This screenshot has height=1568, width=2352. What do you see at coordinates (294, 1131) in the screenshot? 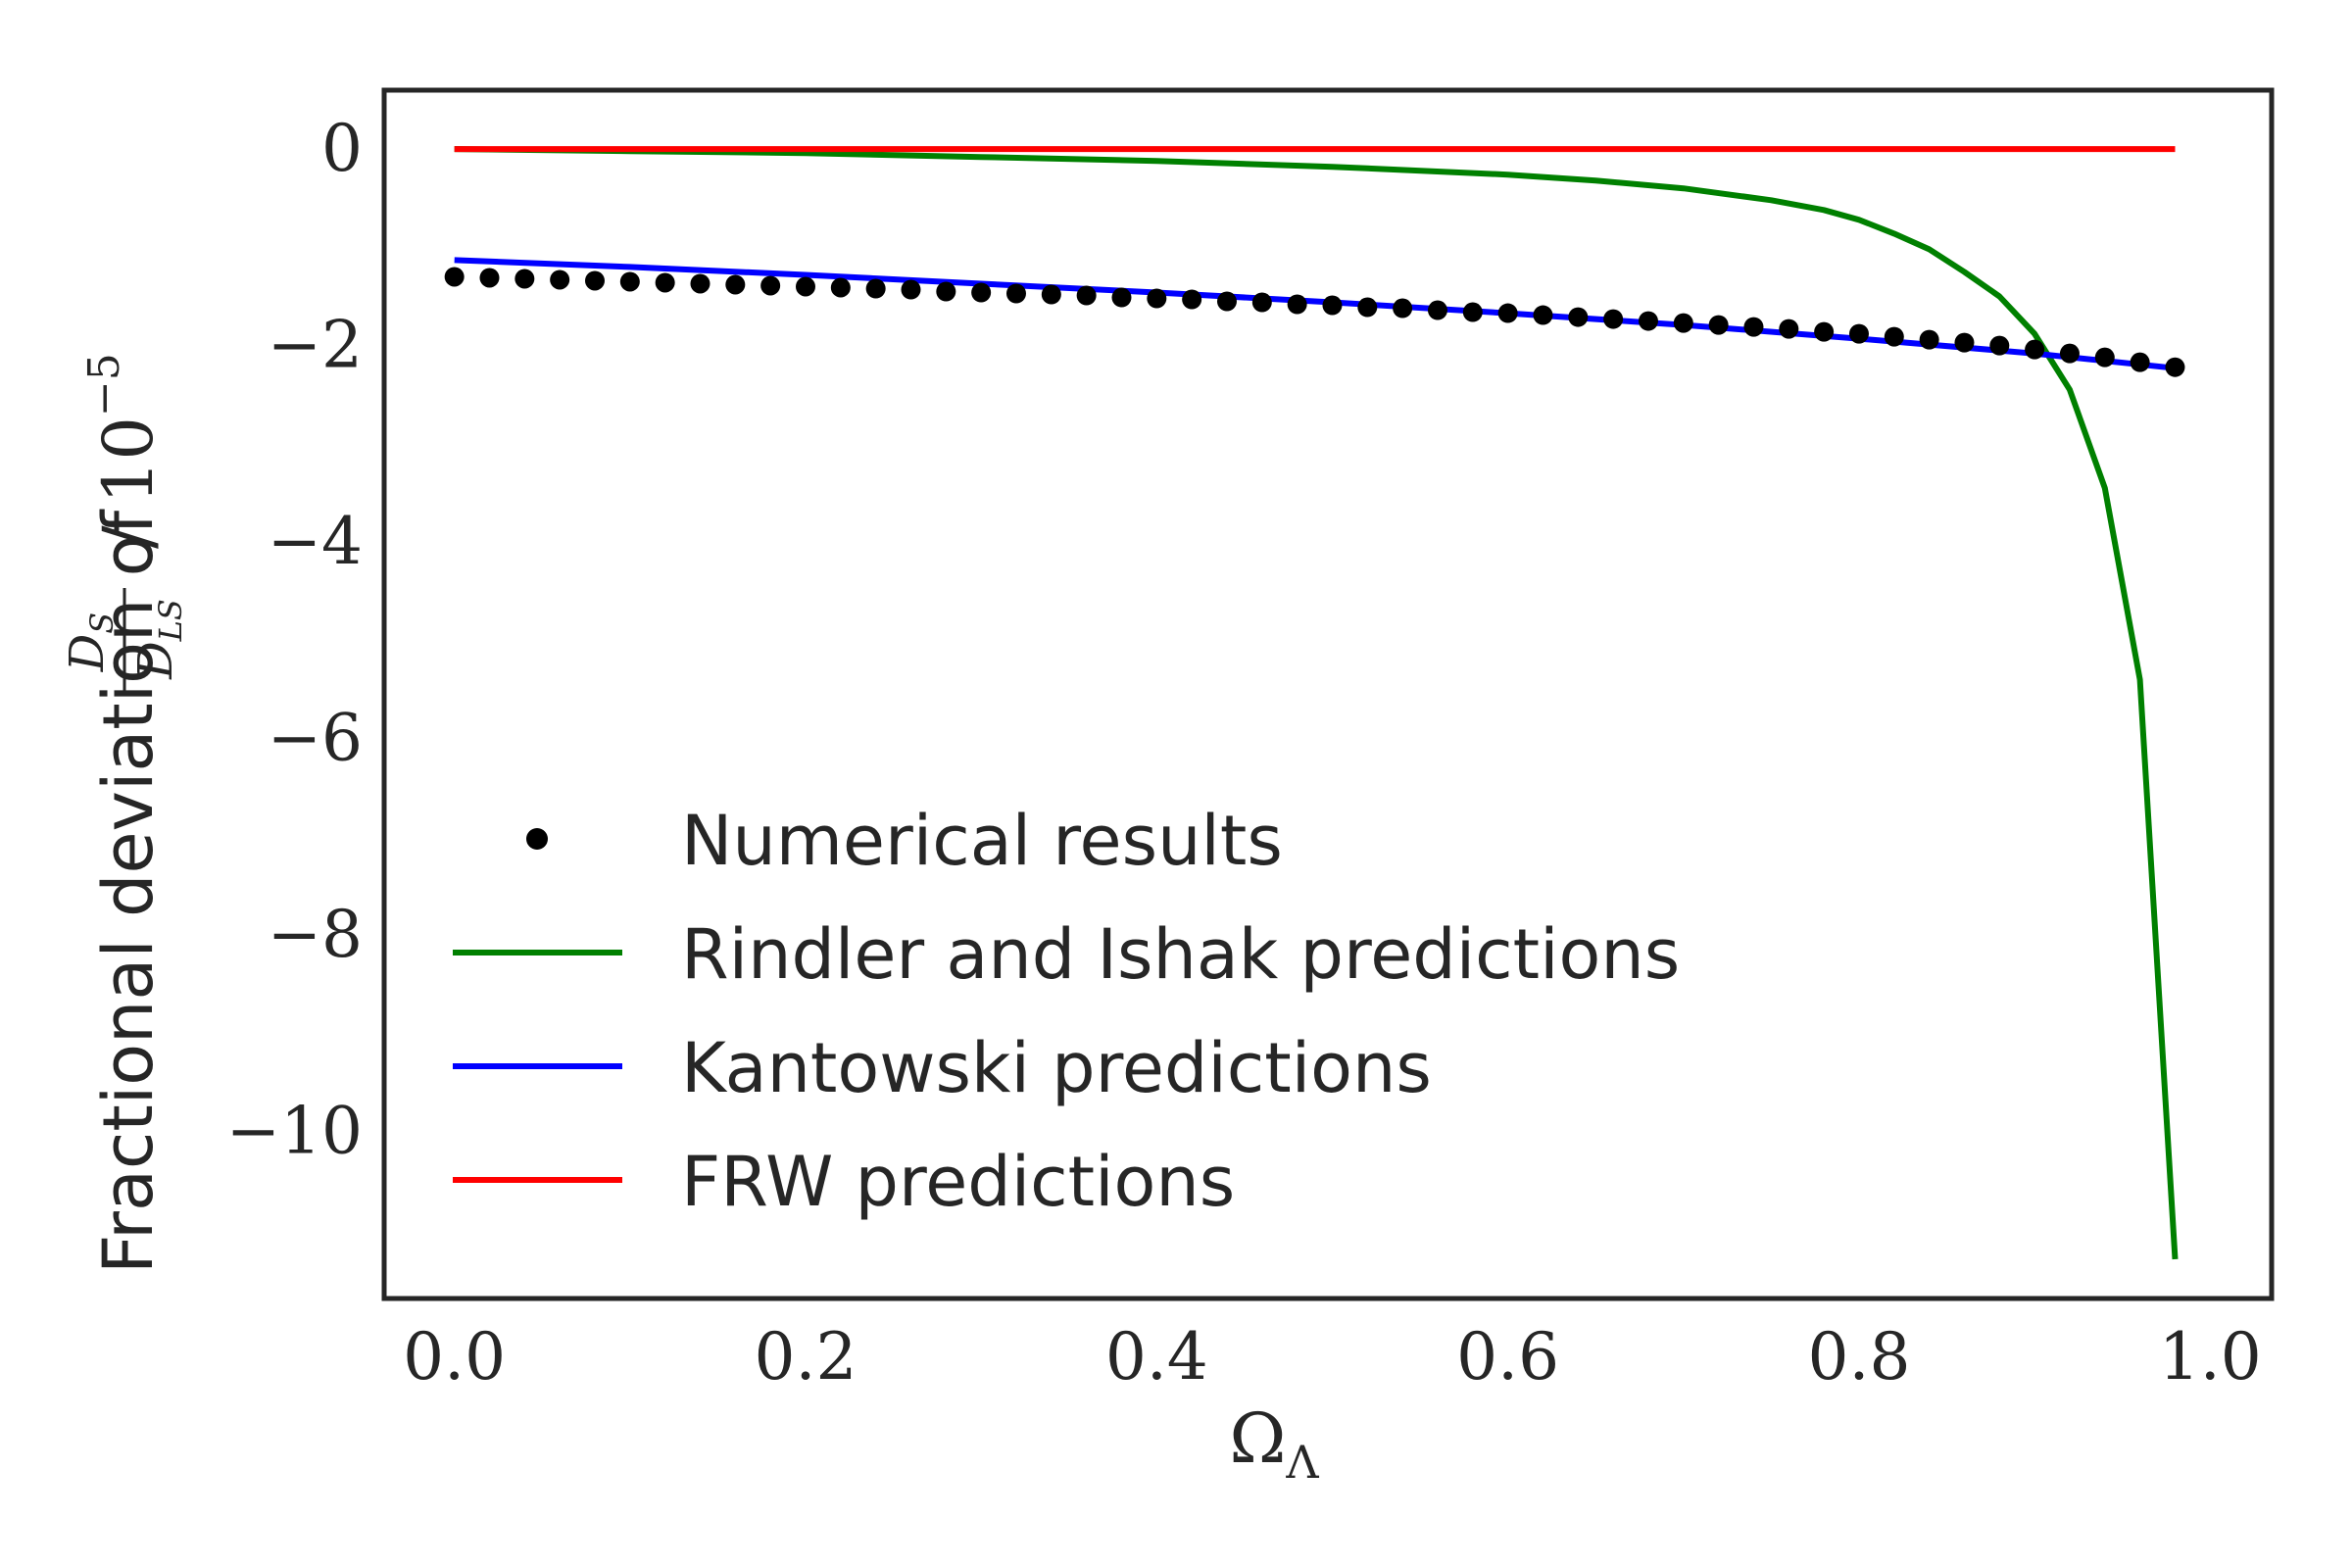
I see `y-tick-label: −10` at bounding box center [294, 1131].